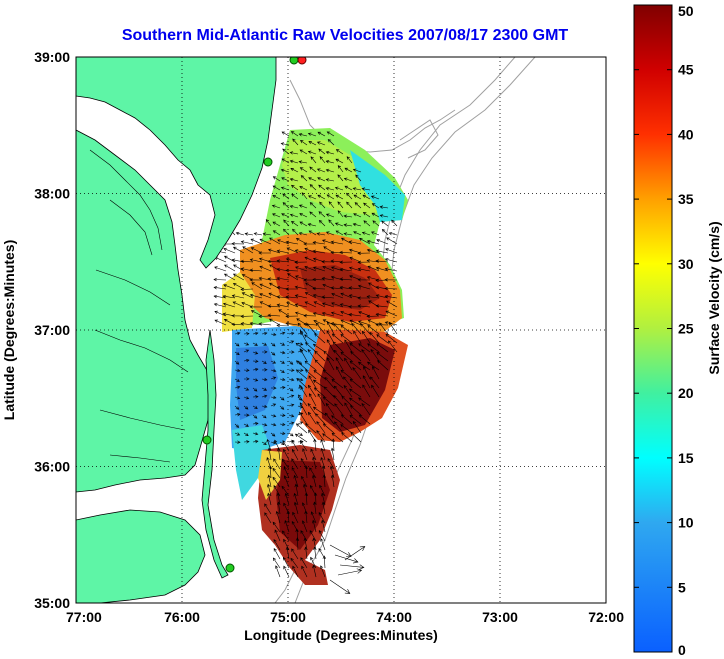 Image resolution: width=724 pixels, height=659 pixels. I want to click on colorbar-tick-label: 50, so click(686, 11).